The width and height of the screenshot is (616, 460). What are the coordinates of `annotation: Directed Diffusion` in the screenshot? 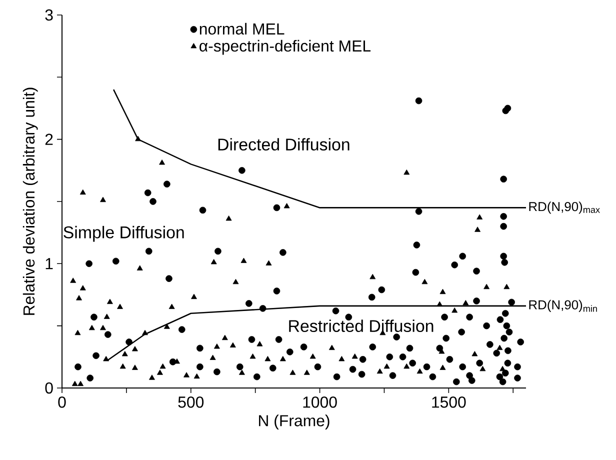 It's located at (284, 144).